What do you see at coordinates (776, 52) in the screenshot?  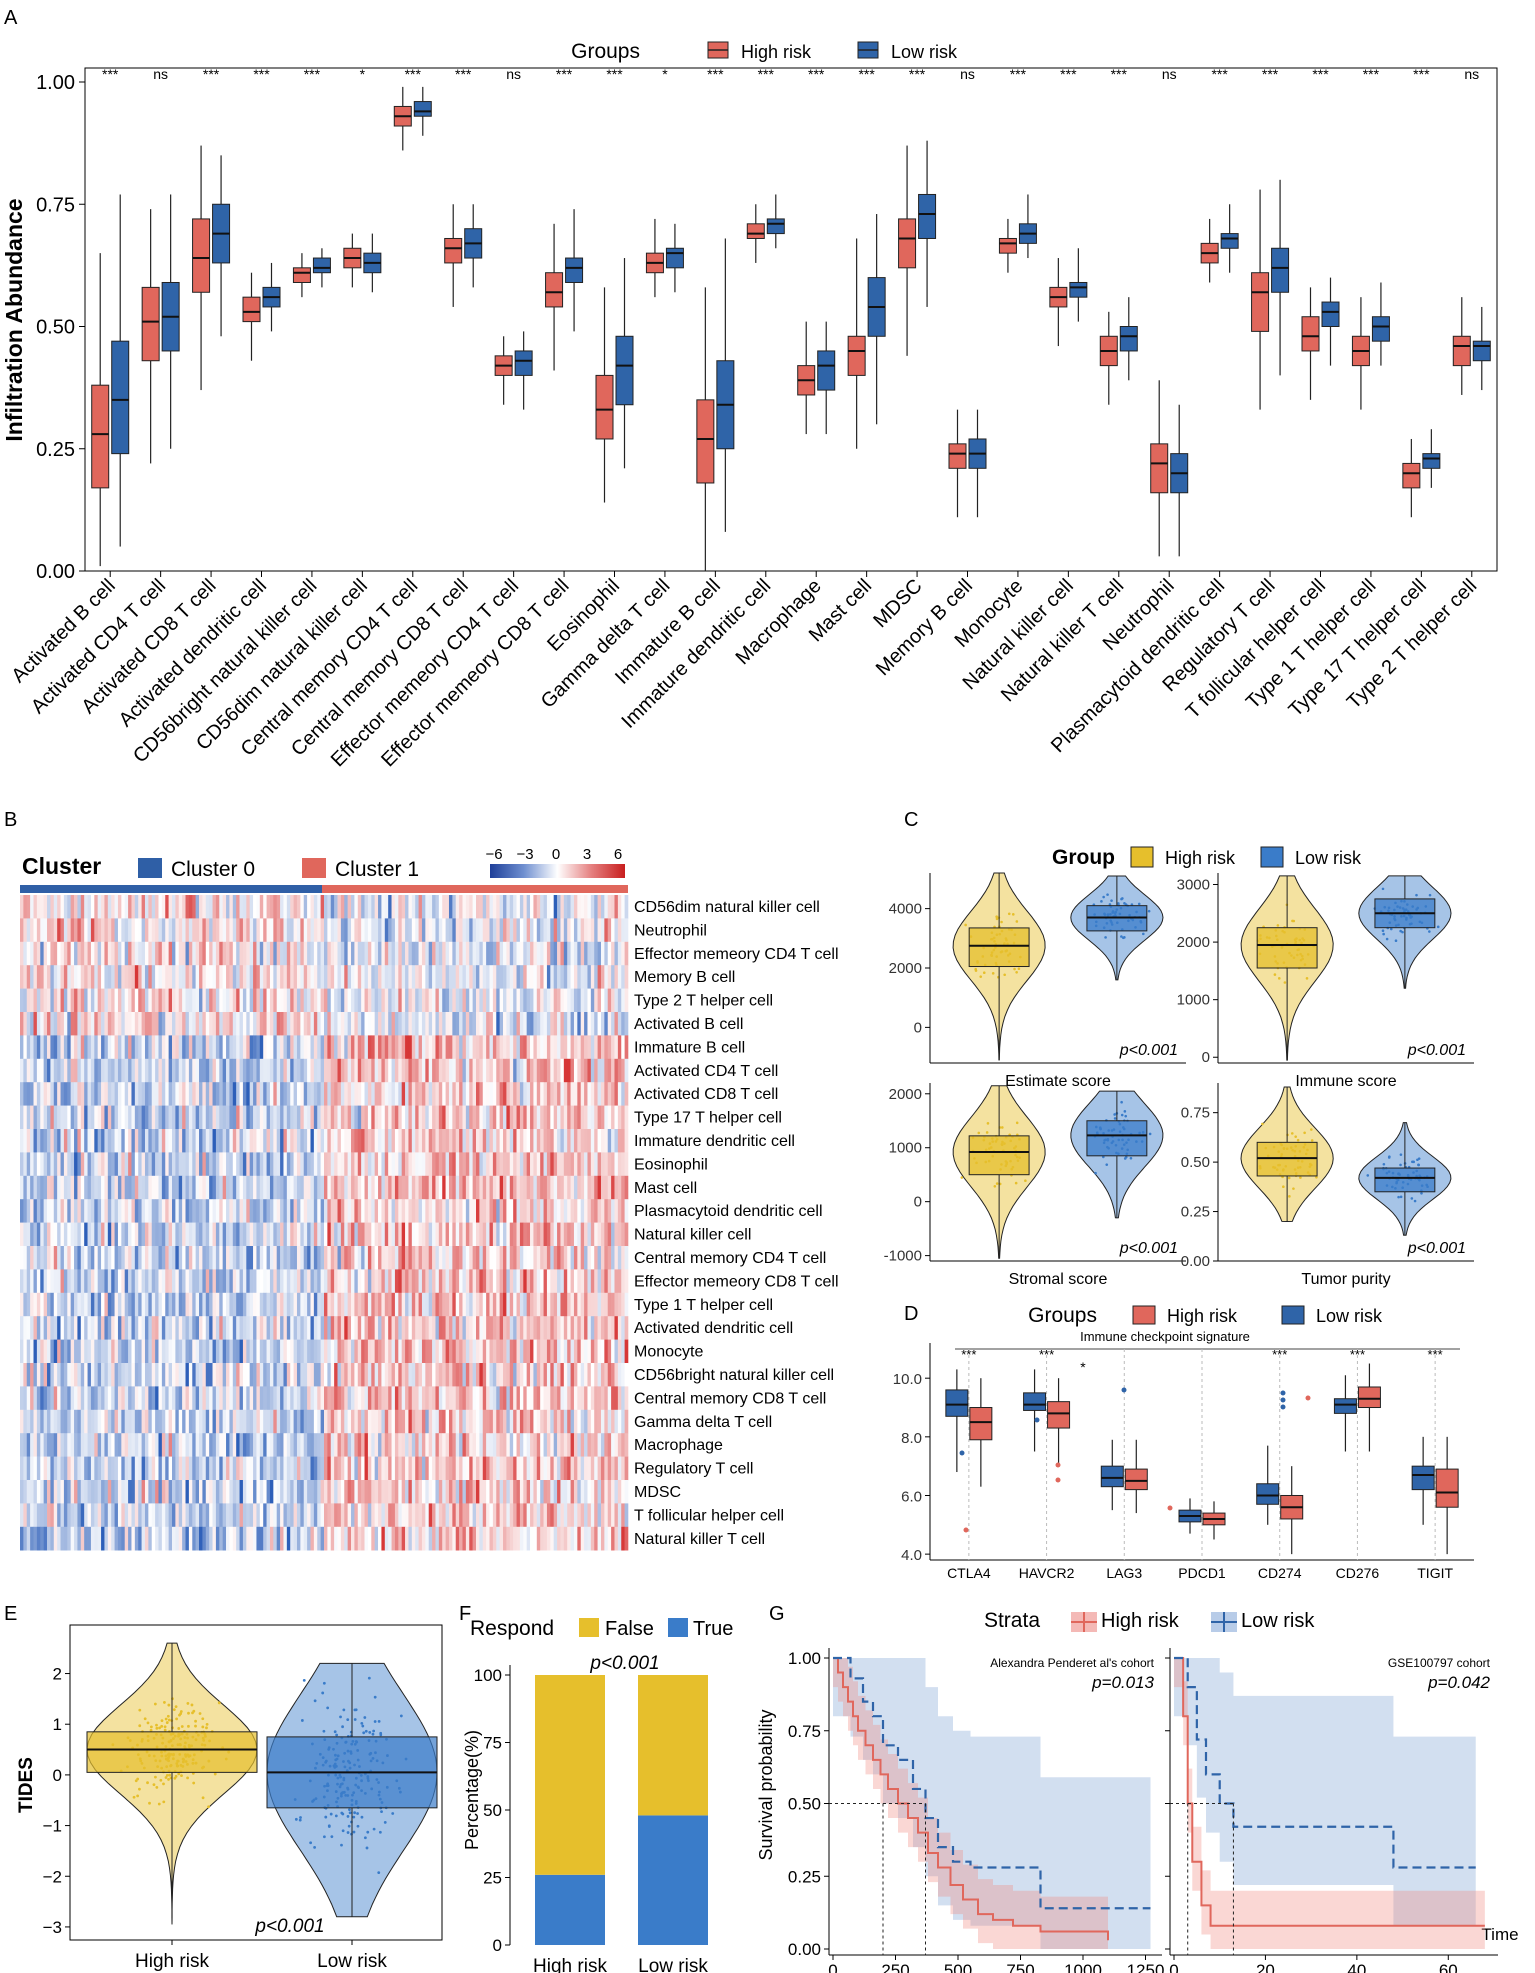 I see `legend-label-high: High risk` at bounding box center [776, 52].